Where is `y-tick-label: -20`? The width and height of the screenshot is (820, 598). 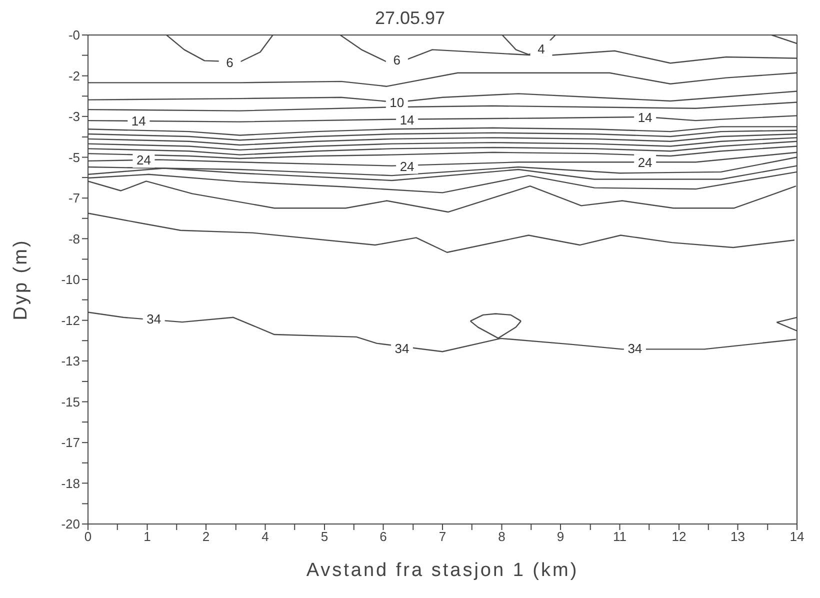
y-tick-label: -20 is located at coordinates (70, 524).